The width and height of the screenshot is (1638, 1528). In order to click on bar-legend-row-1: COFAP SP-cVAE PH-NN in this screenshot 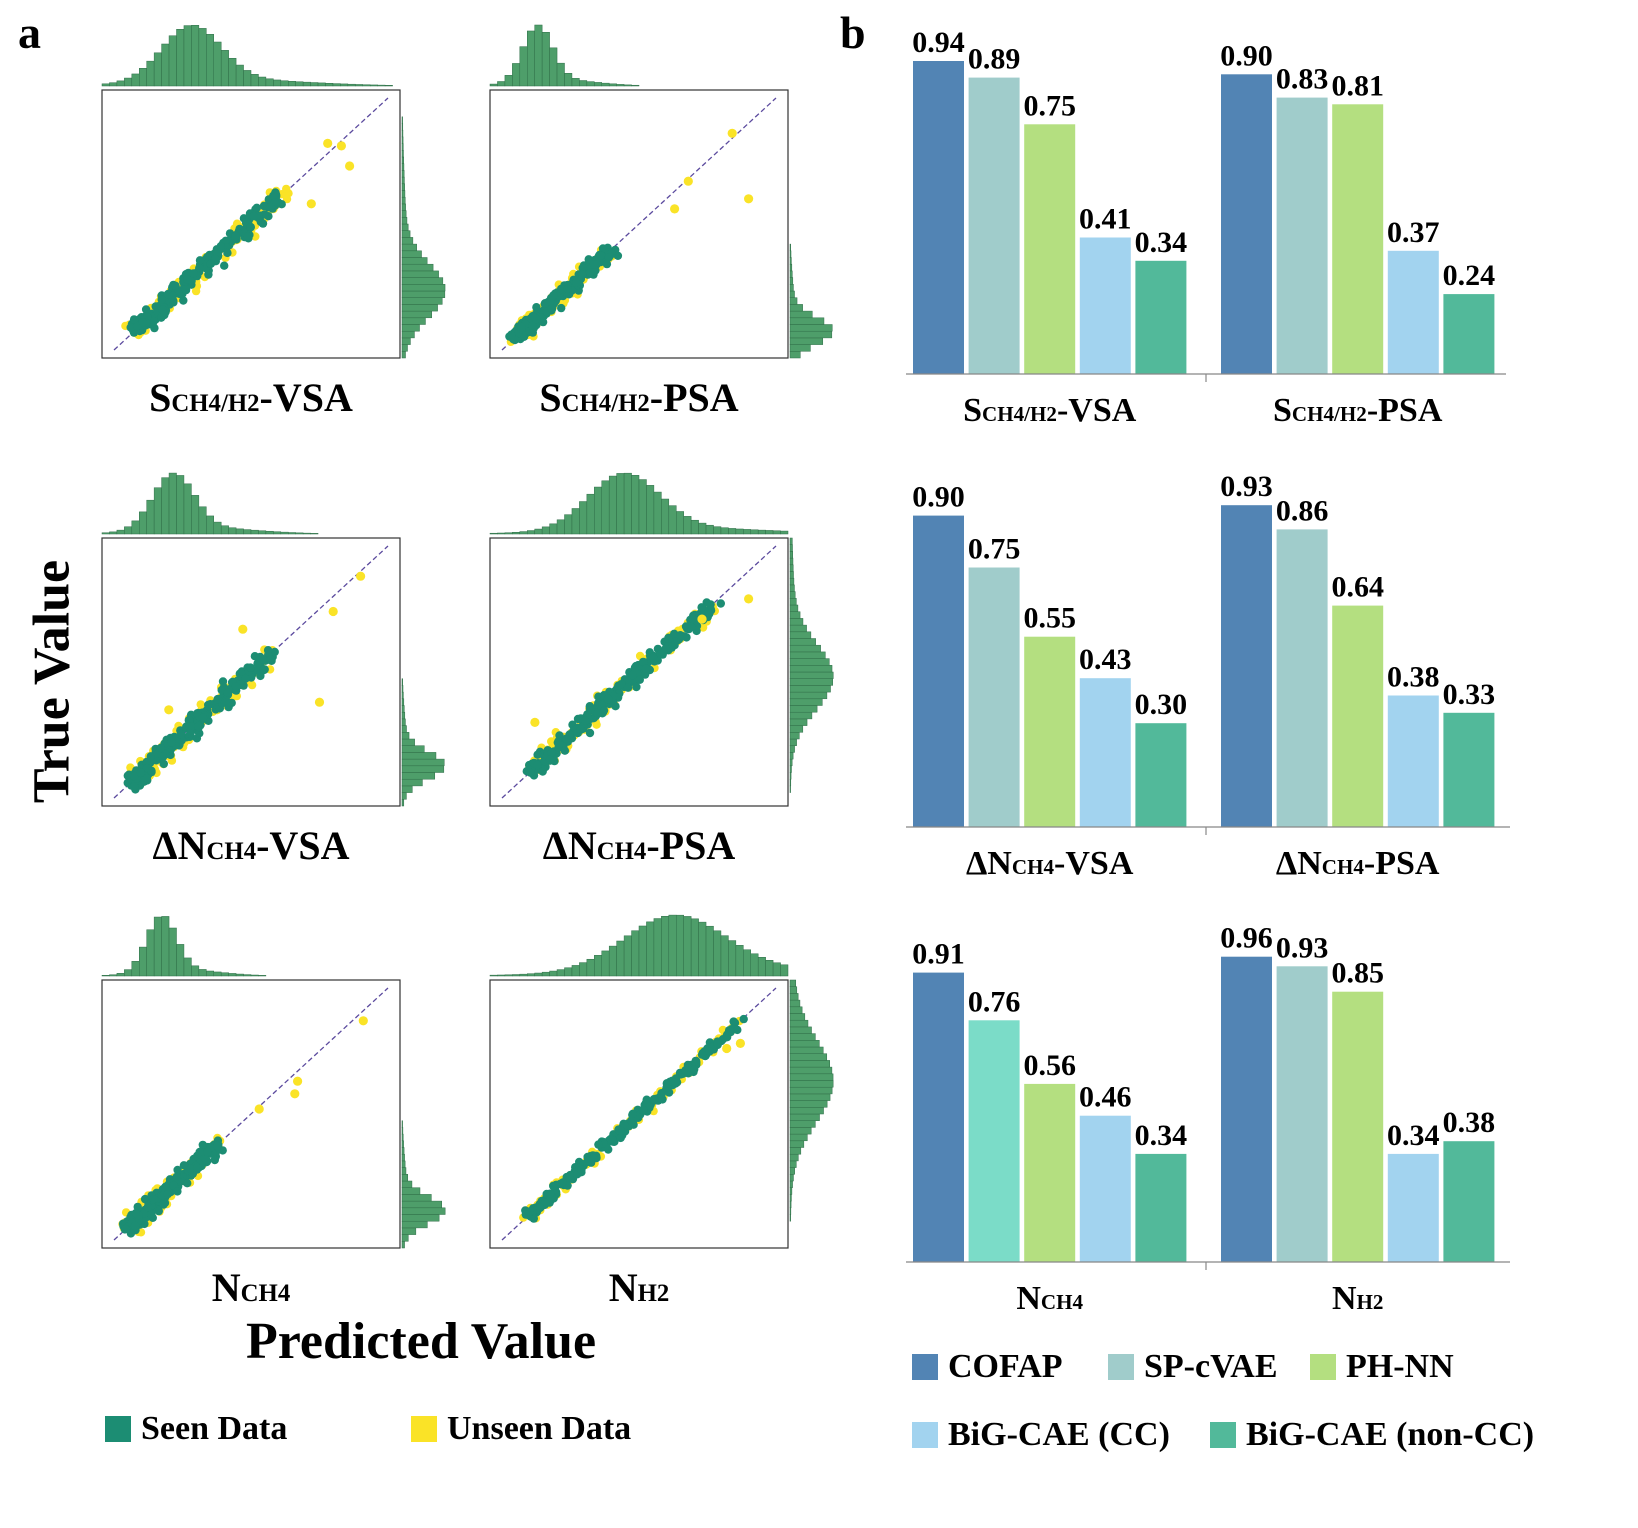, I will do `click(1183, 1367)`.